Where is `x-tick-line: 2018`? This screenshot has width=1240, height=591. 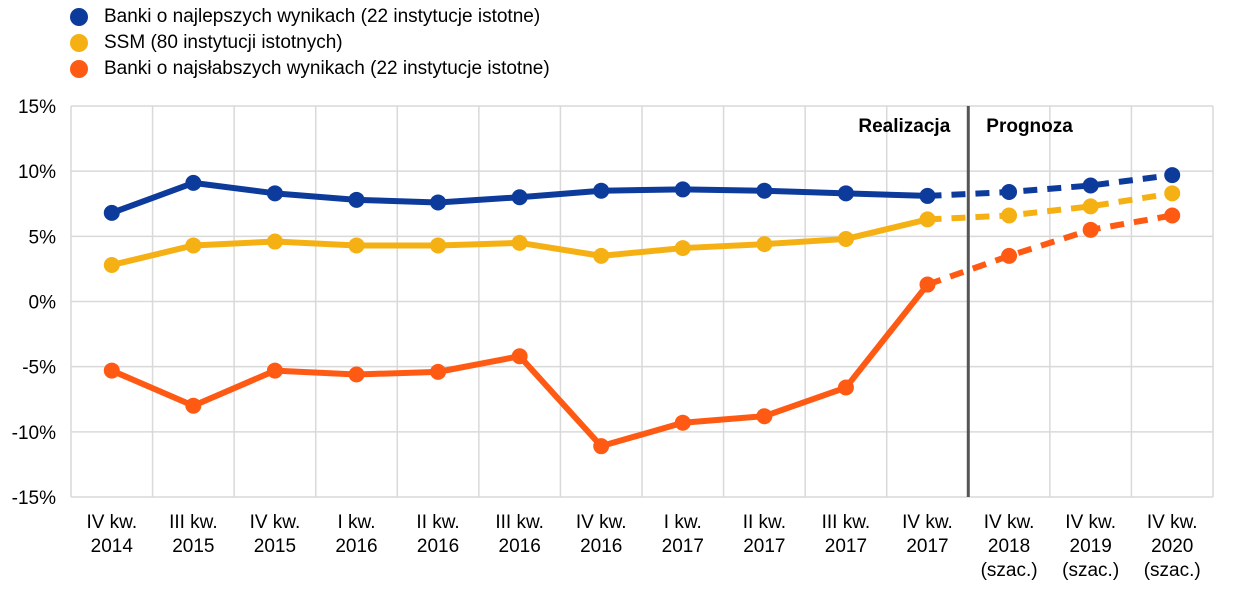 x-tick-line: 2018 is located at coordinates (1009, 546).